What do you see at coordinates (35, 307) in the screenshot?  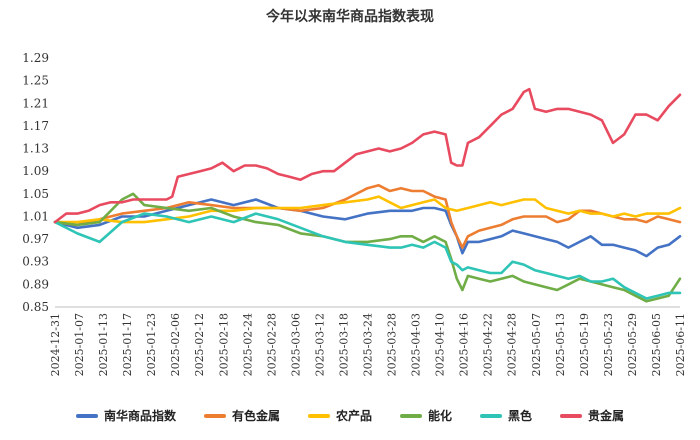 I see `y-tick-label: 0.85` at bounding box center [35, 307].